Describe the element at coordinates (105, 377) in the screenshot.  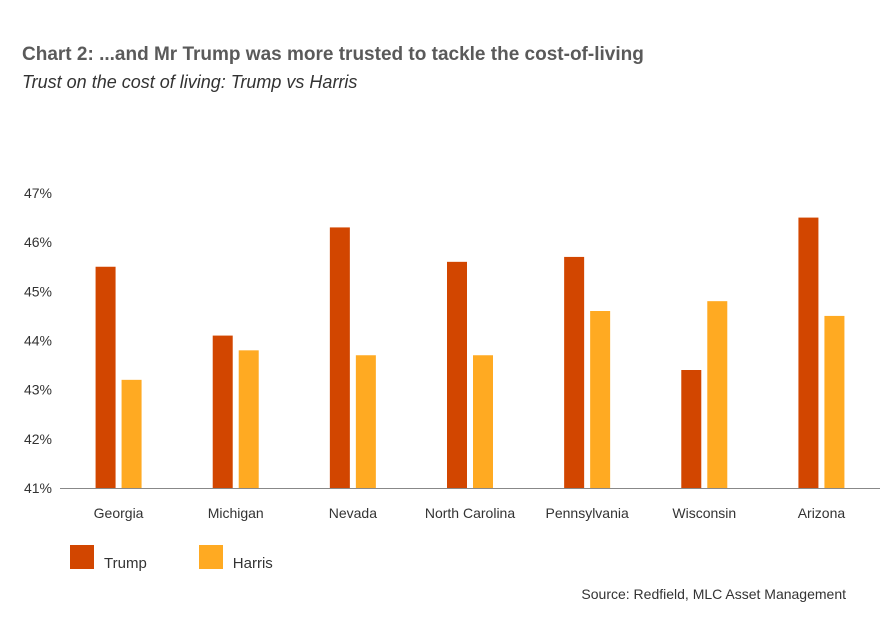
I see `bar-trump-georgia` at that location.